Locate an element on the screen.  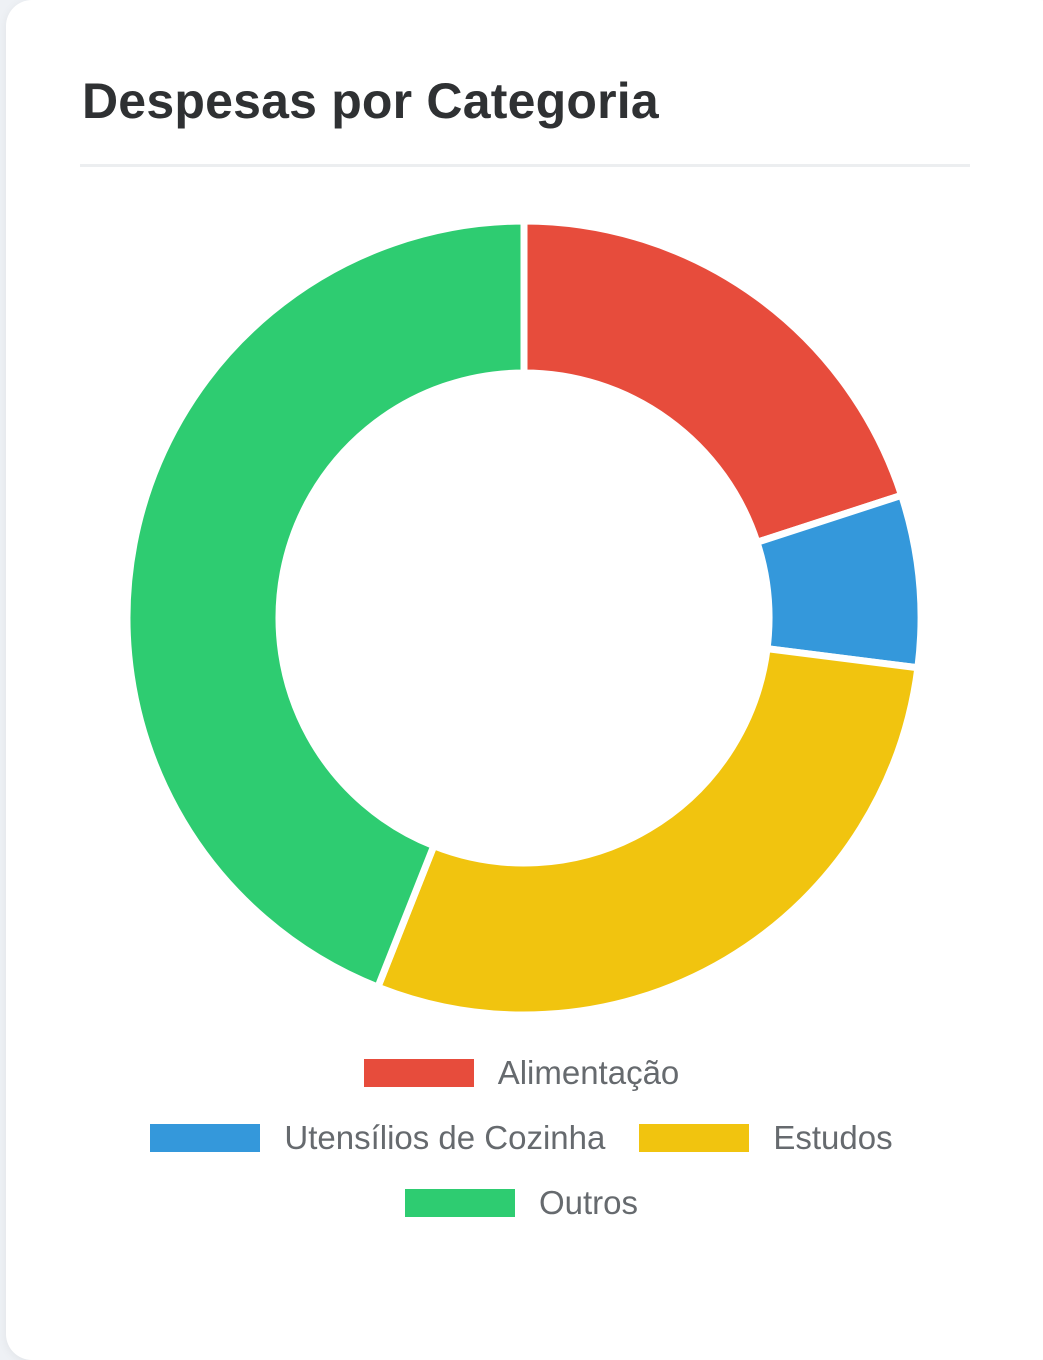
legend-row-3: Outros is located at coordinates (521, 1202).